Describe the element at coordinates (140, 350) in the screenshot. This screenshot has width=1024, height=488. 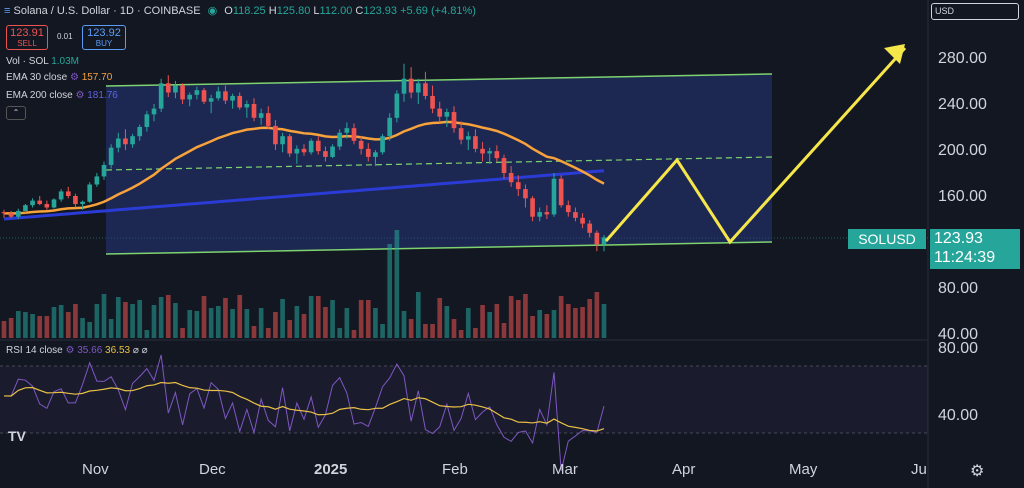
I see `eye-icon: ⌀ ⌀` at that location.